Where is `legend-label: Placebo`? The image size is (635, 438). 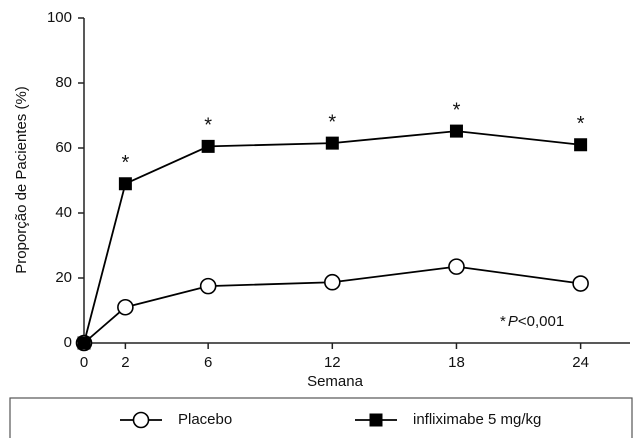
legend-label: Placebo is located at coordinates (205, 419).